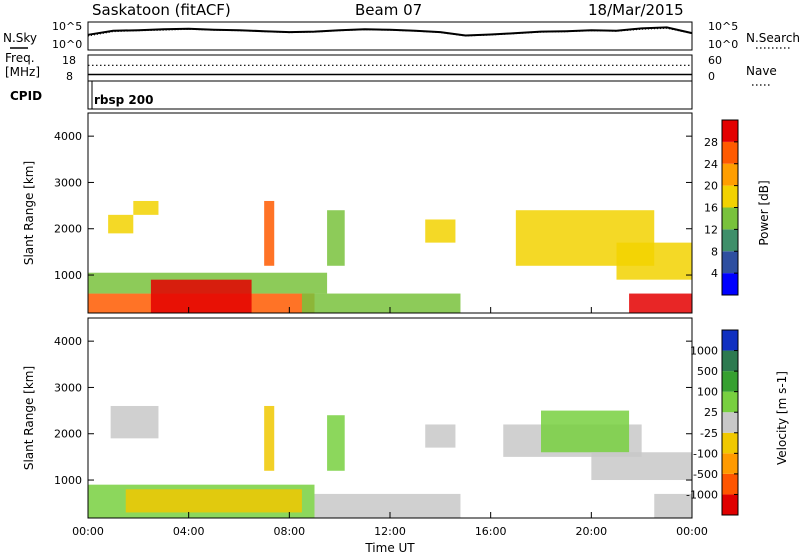 The height and width of the screenshot is (554, 800). Describe the element at coordinates (161, 10) in the screenshot. I see `station-title: Saskatoon (fitACF)` at that location.